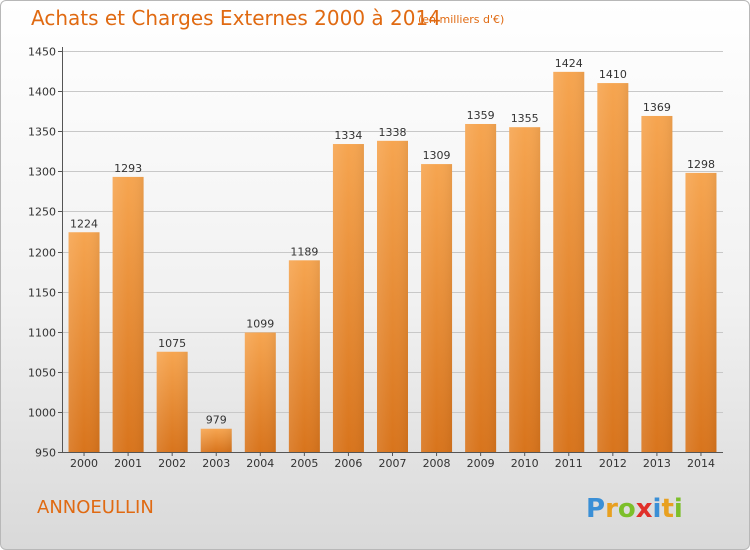  I want to click on svg-text: Proxiti, so click(634, 509).